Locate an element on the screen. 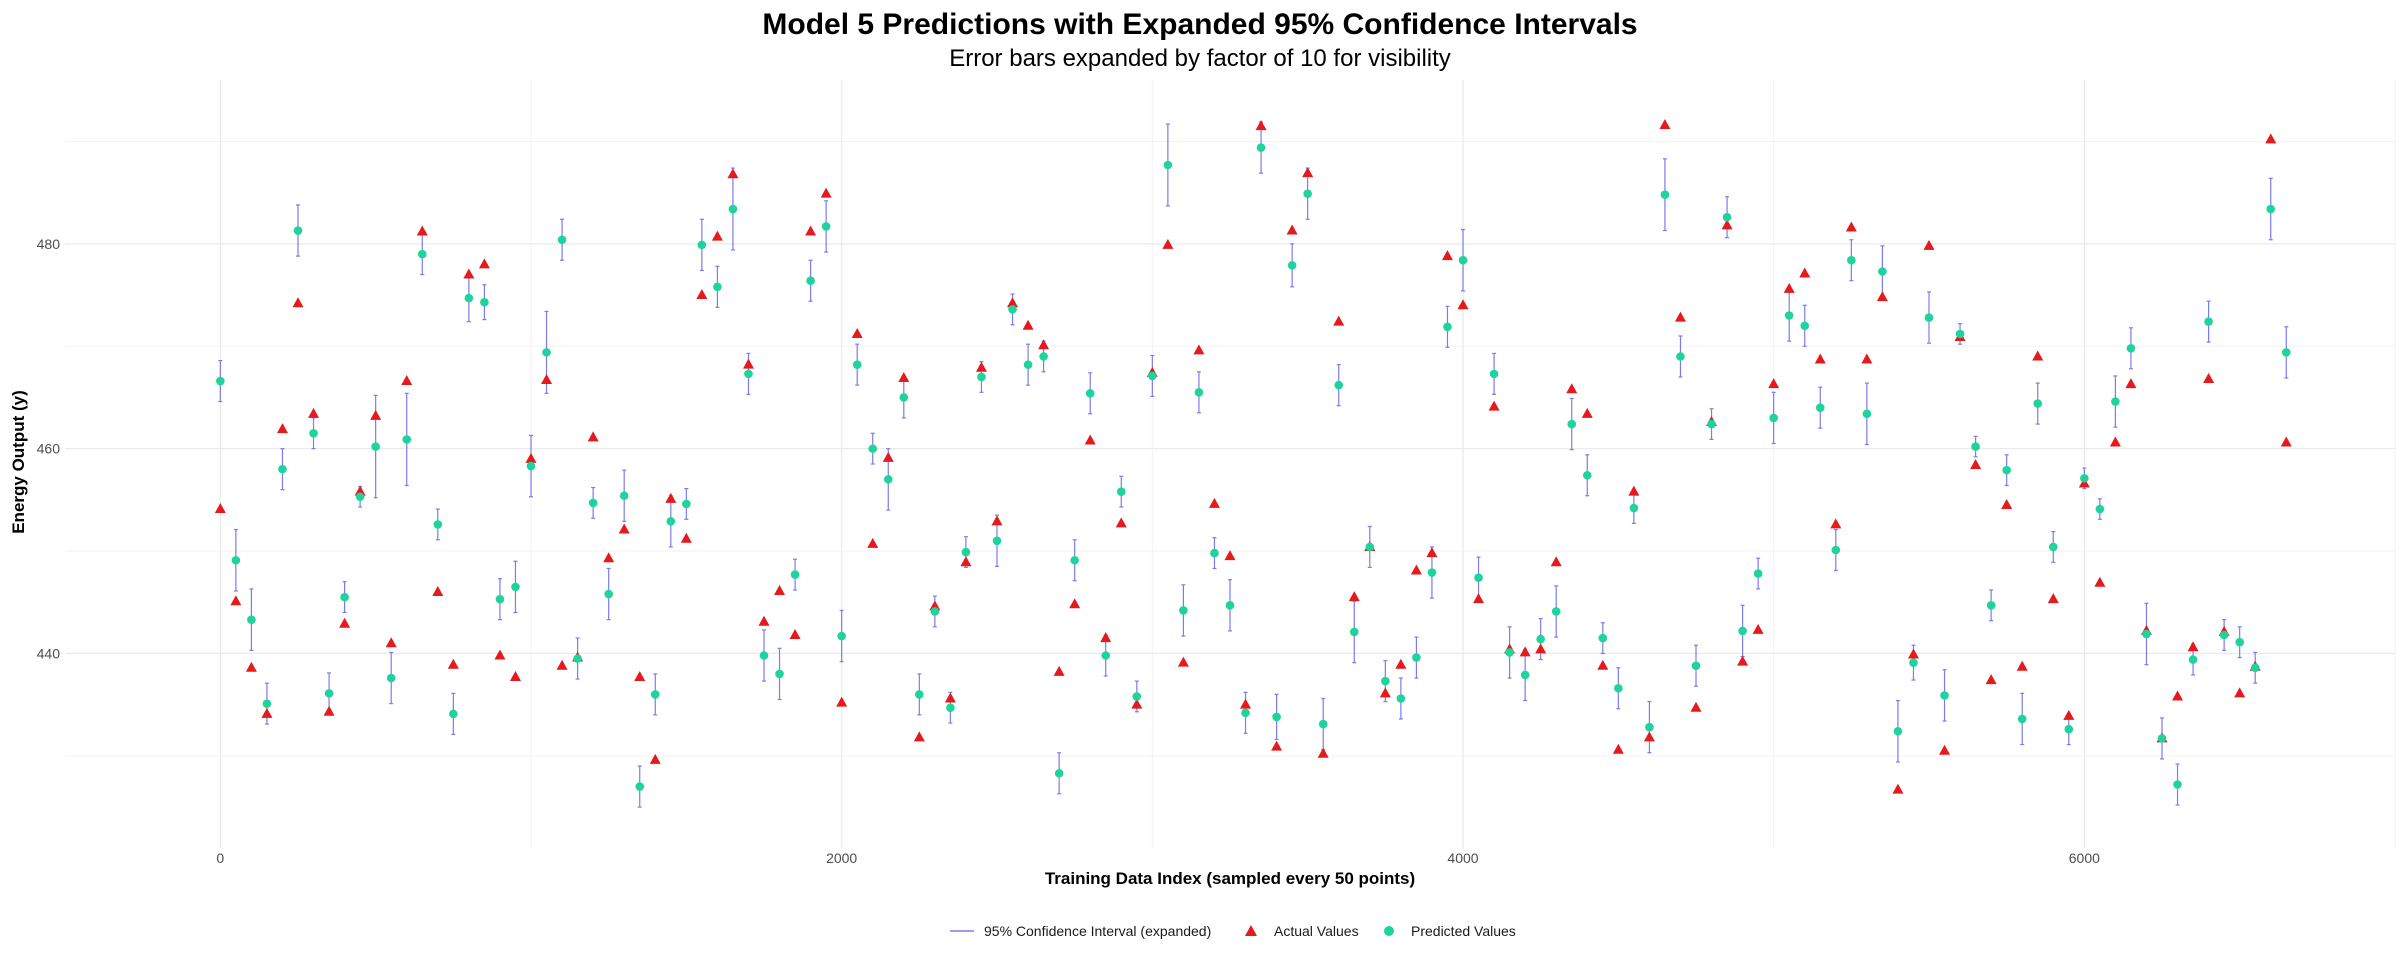  y-tick-label: 480 is located at coordinates (49, 244).